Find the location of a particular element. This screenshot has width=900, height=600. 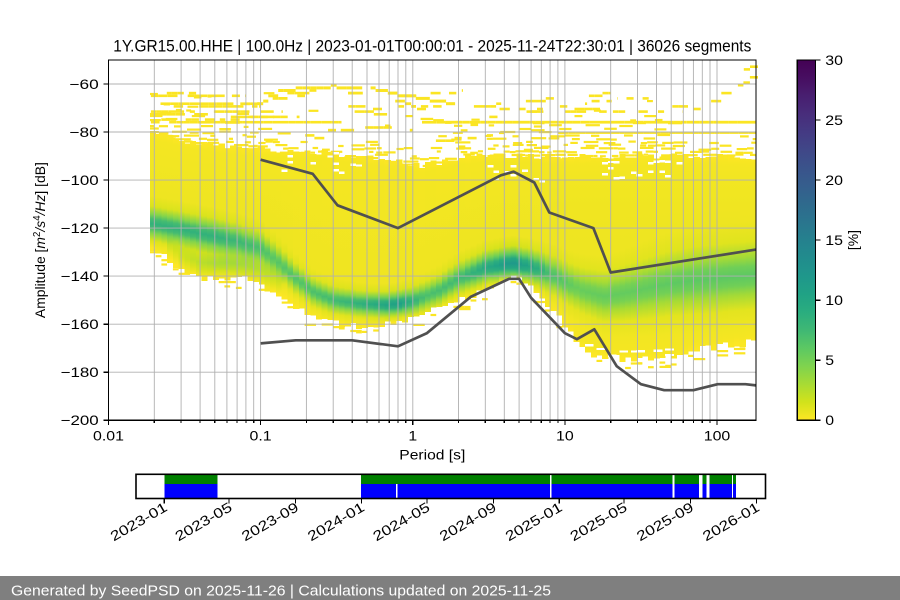

svg-text: −60 is located at coordinates (84, 84).